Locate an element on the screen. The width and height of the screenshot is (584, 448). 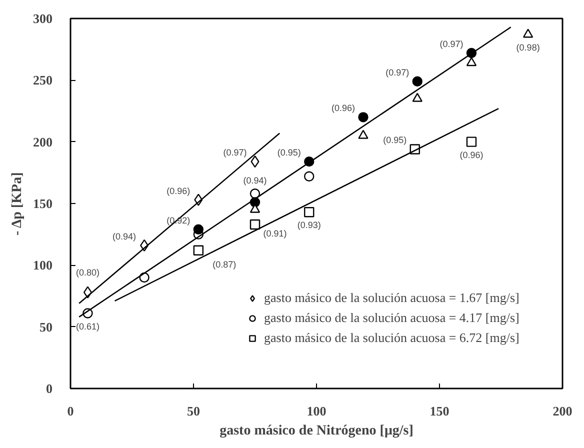
y-tick-label: 50 is located at coordinates (46, 326).